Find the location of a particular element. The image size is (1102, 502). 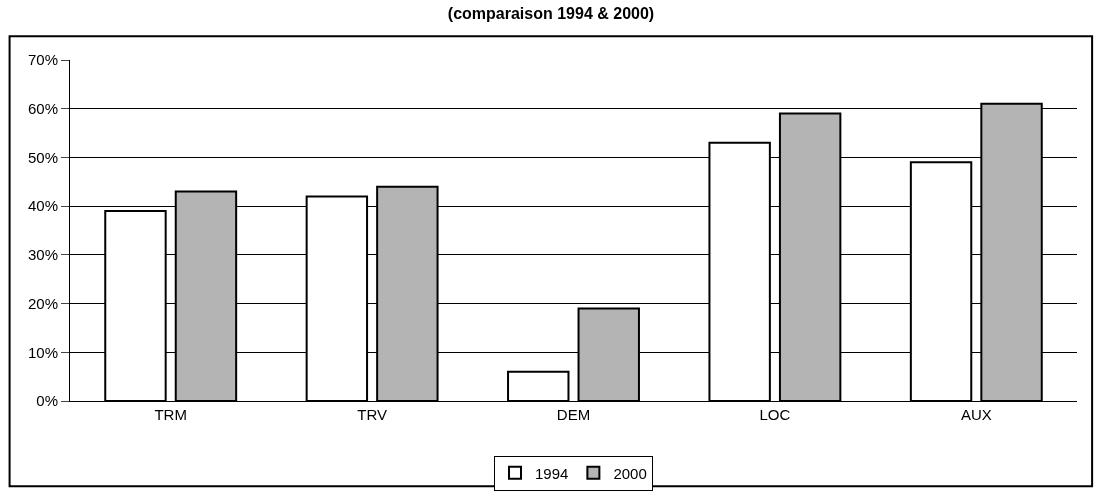

y-tick-label: 0% is located at coordinates (47, 401).